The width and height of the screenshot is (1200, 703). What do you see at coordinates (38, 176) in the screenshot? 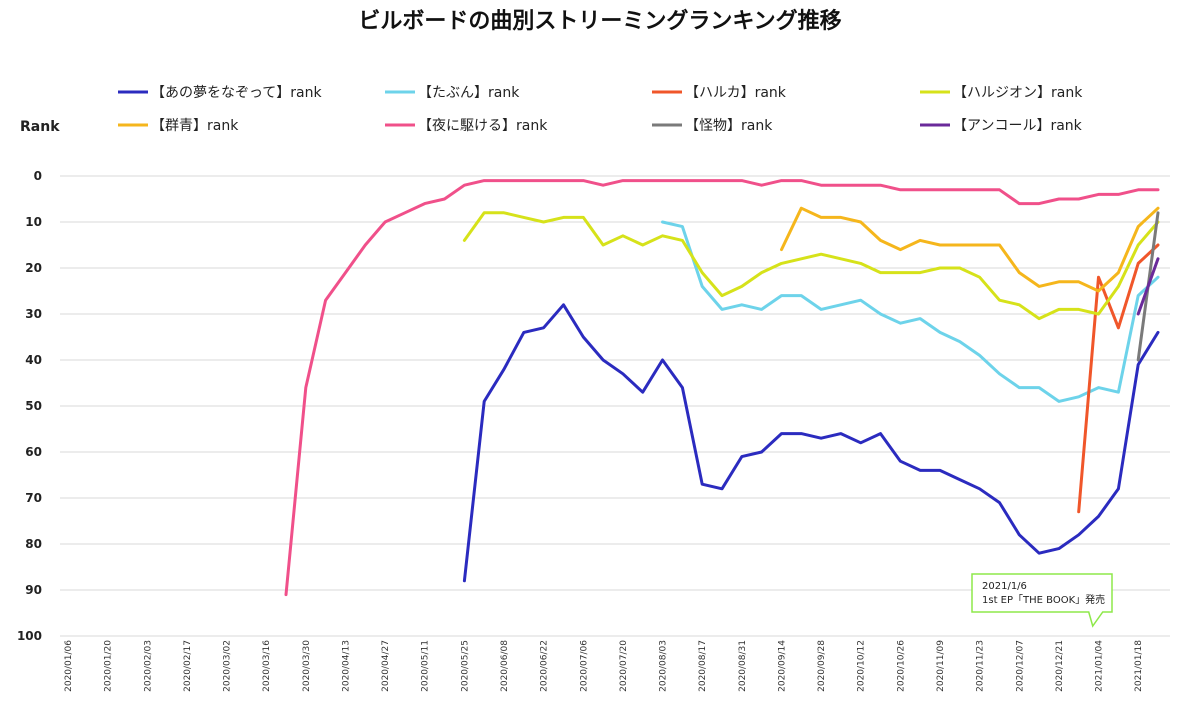
I see `y-tick-label: 0` at bounding box center [38, 176].